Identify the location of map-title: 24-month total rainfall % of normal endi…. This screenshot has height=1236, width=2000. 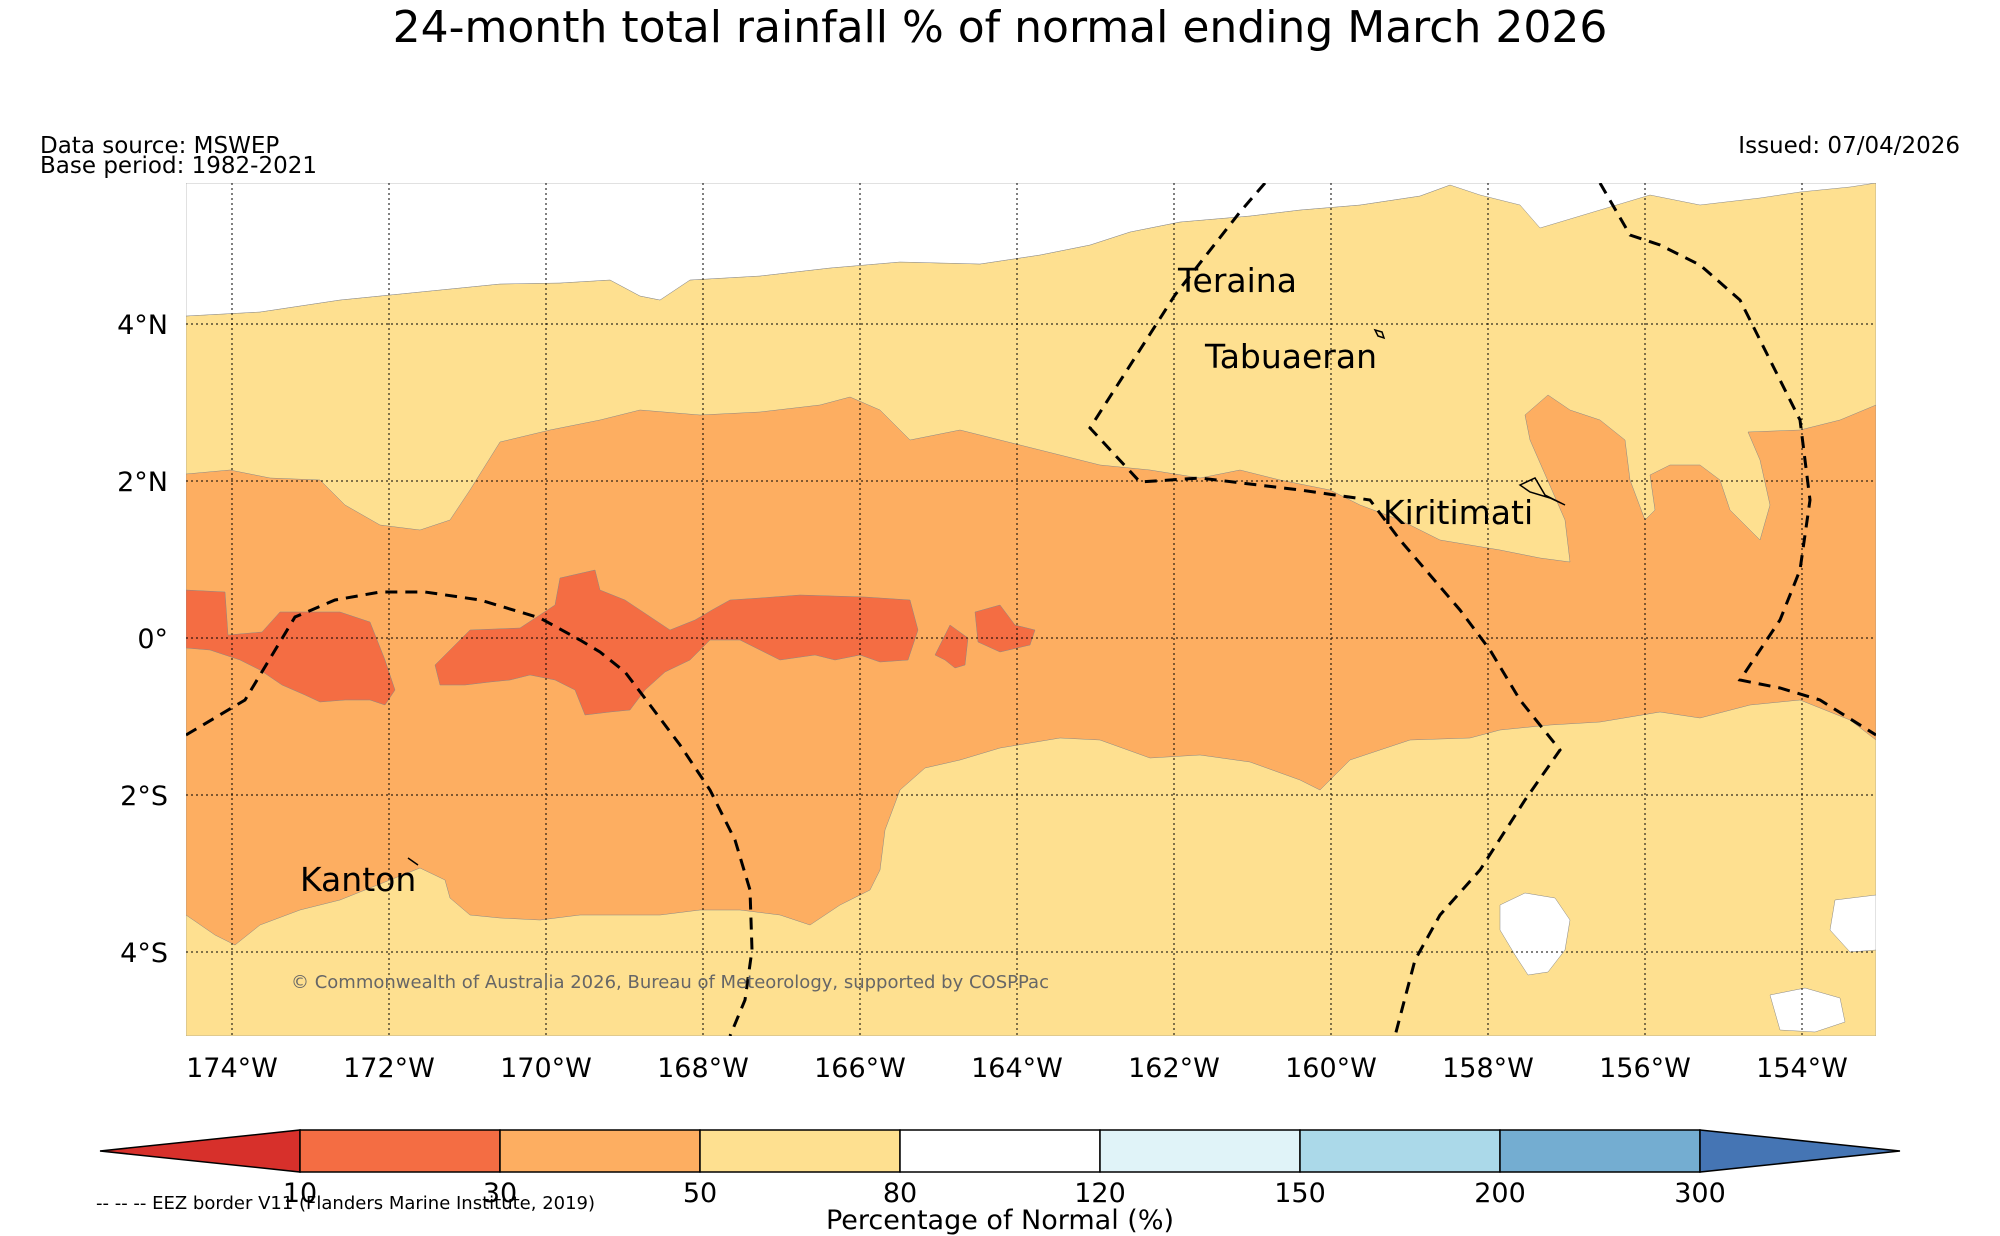
(1000, 27).